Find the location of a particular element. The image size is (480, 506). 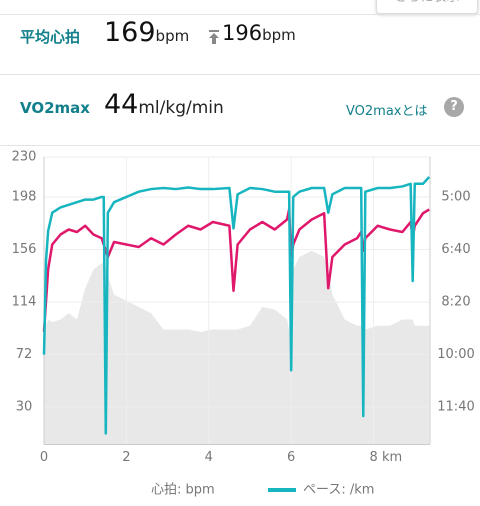

max-hr: 196 is located at coordinates (242, 33).